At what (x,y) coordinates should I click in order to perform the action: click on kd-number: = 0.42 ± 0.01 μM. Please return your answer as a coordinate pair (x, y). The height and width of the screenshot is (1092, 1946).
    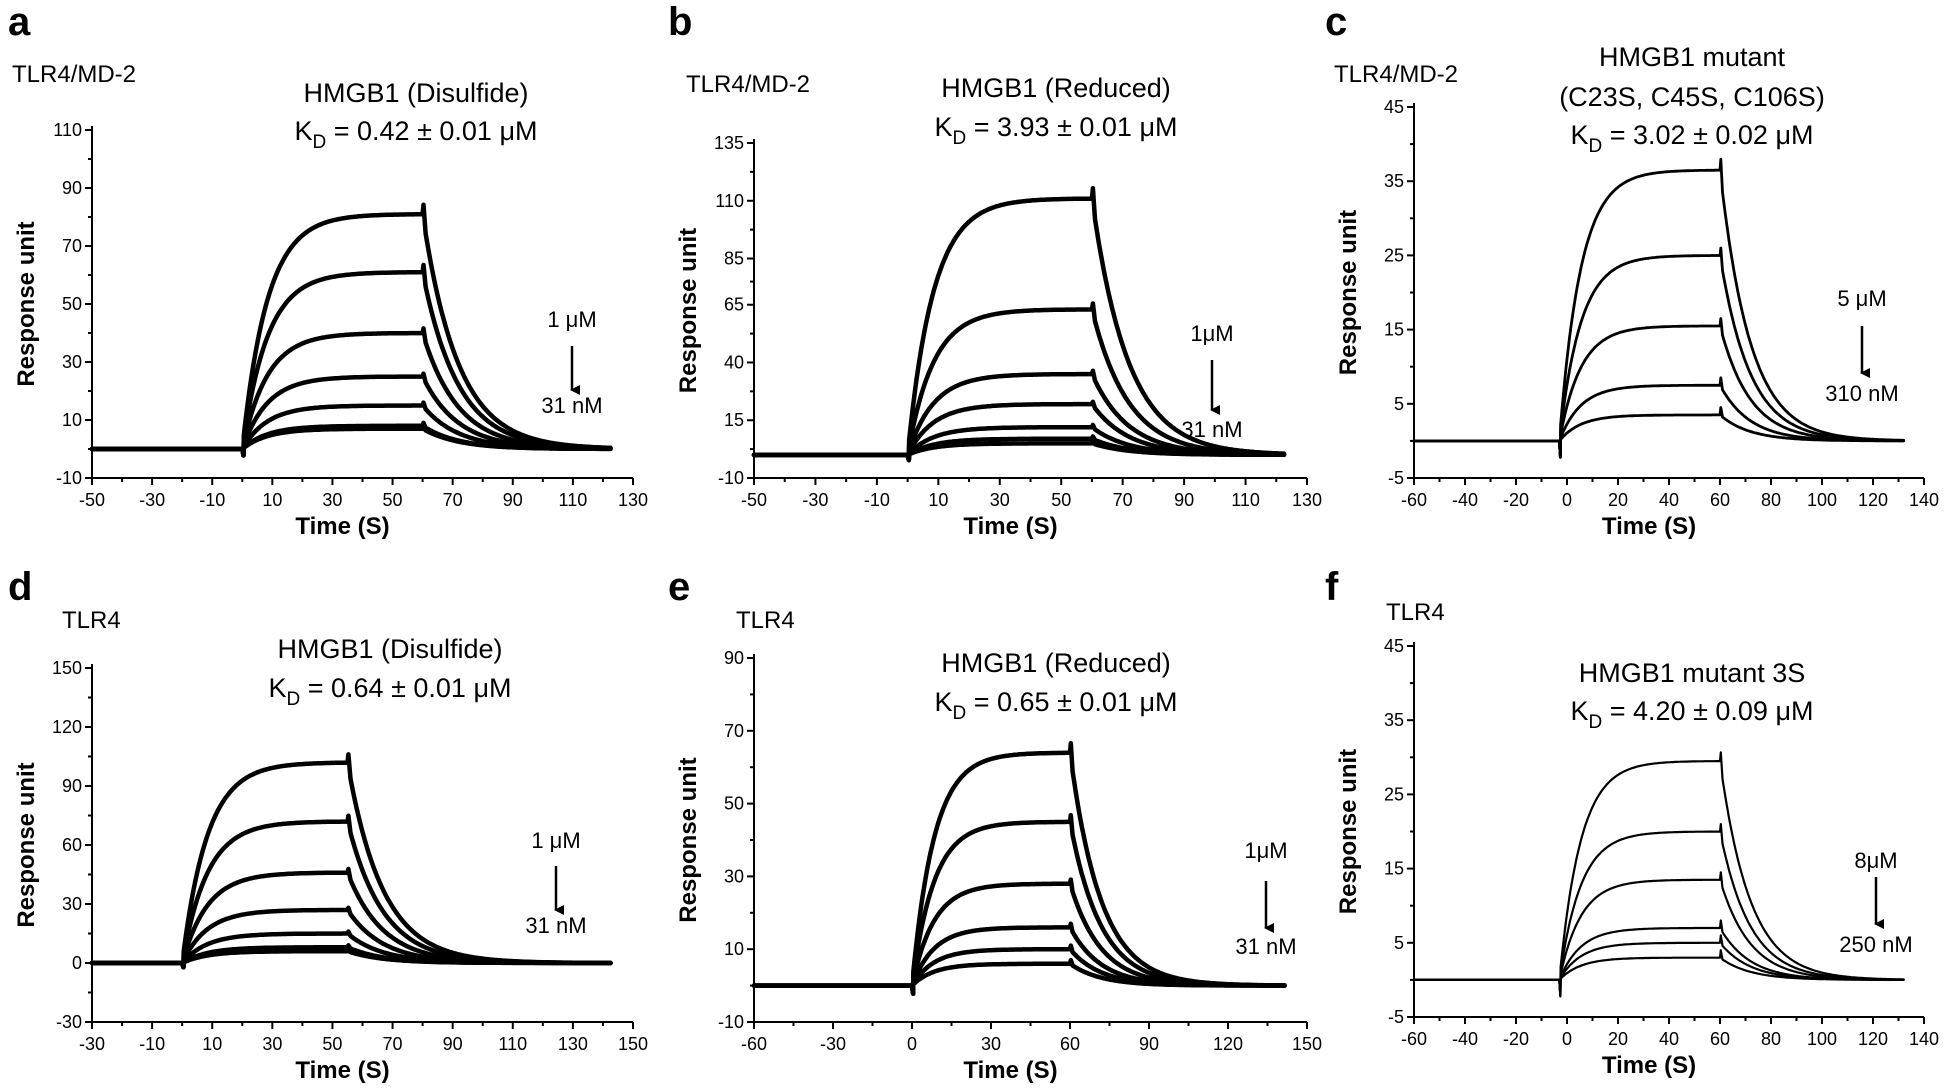
    Looking at the image, I should click on (431, 131).